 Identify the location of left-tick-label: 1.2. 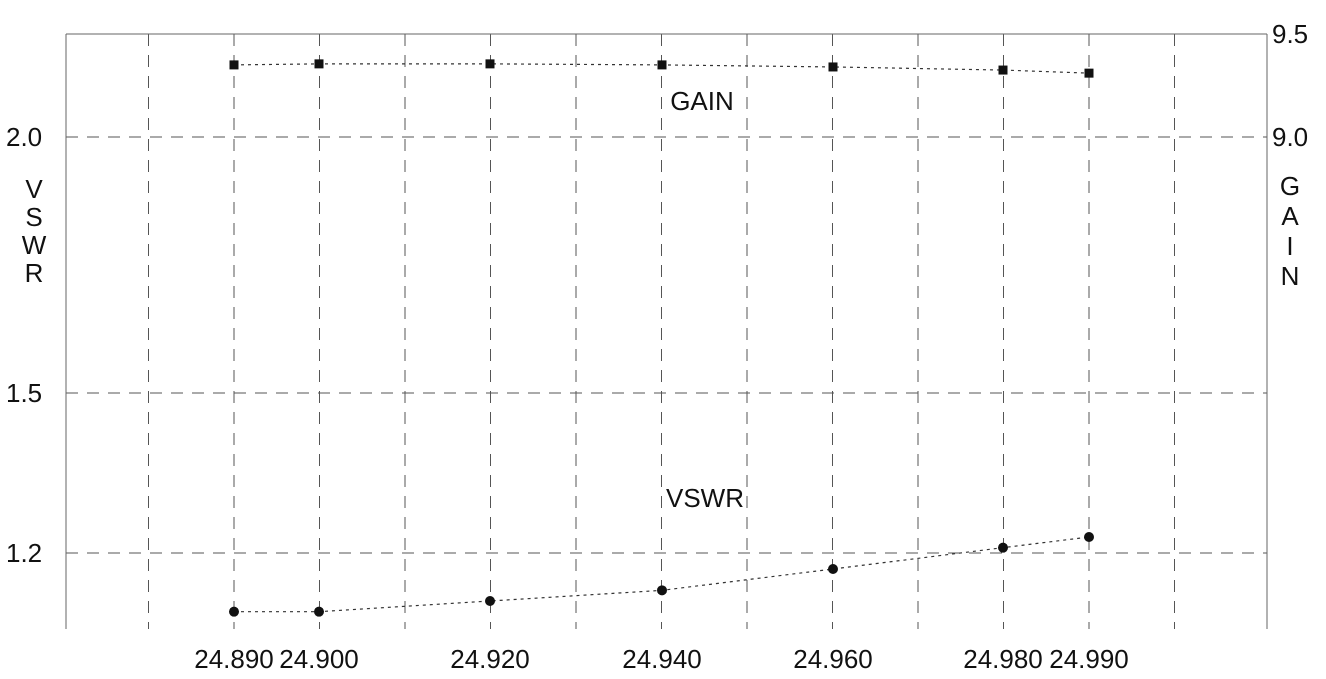
(24, 553).